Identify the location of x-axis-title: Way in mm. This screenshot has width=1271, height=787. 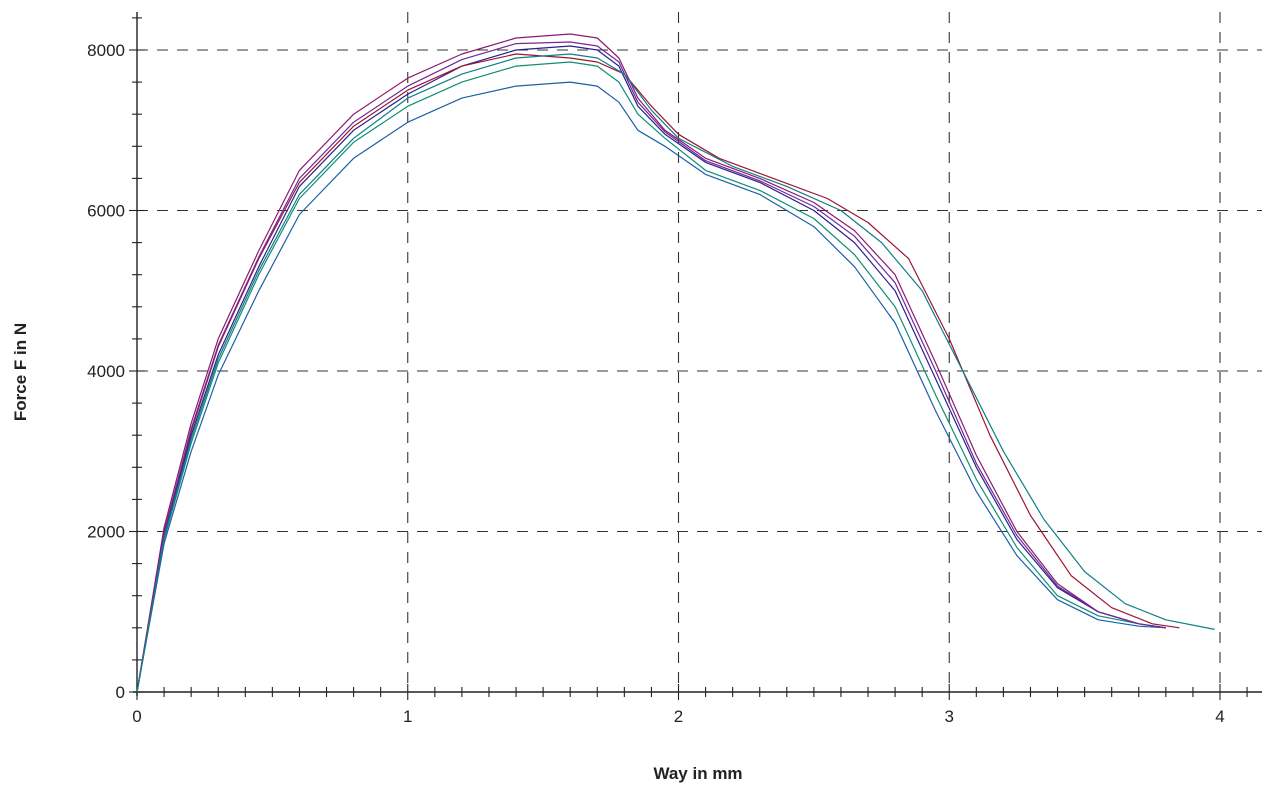
(697, 773).